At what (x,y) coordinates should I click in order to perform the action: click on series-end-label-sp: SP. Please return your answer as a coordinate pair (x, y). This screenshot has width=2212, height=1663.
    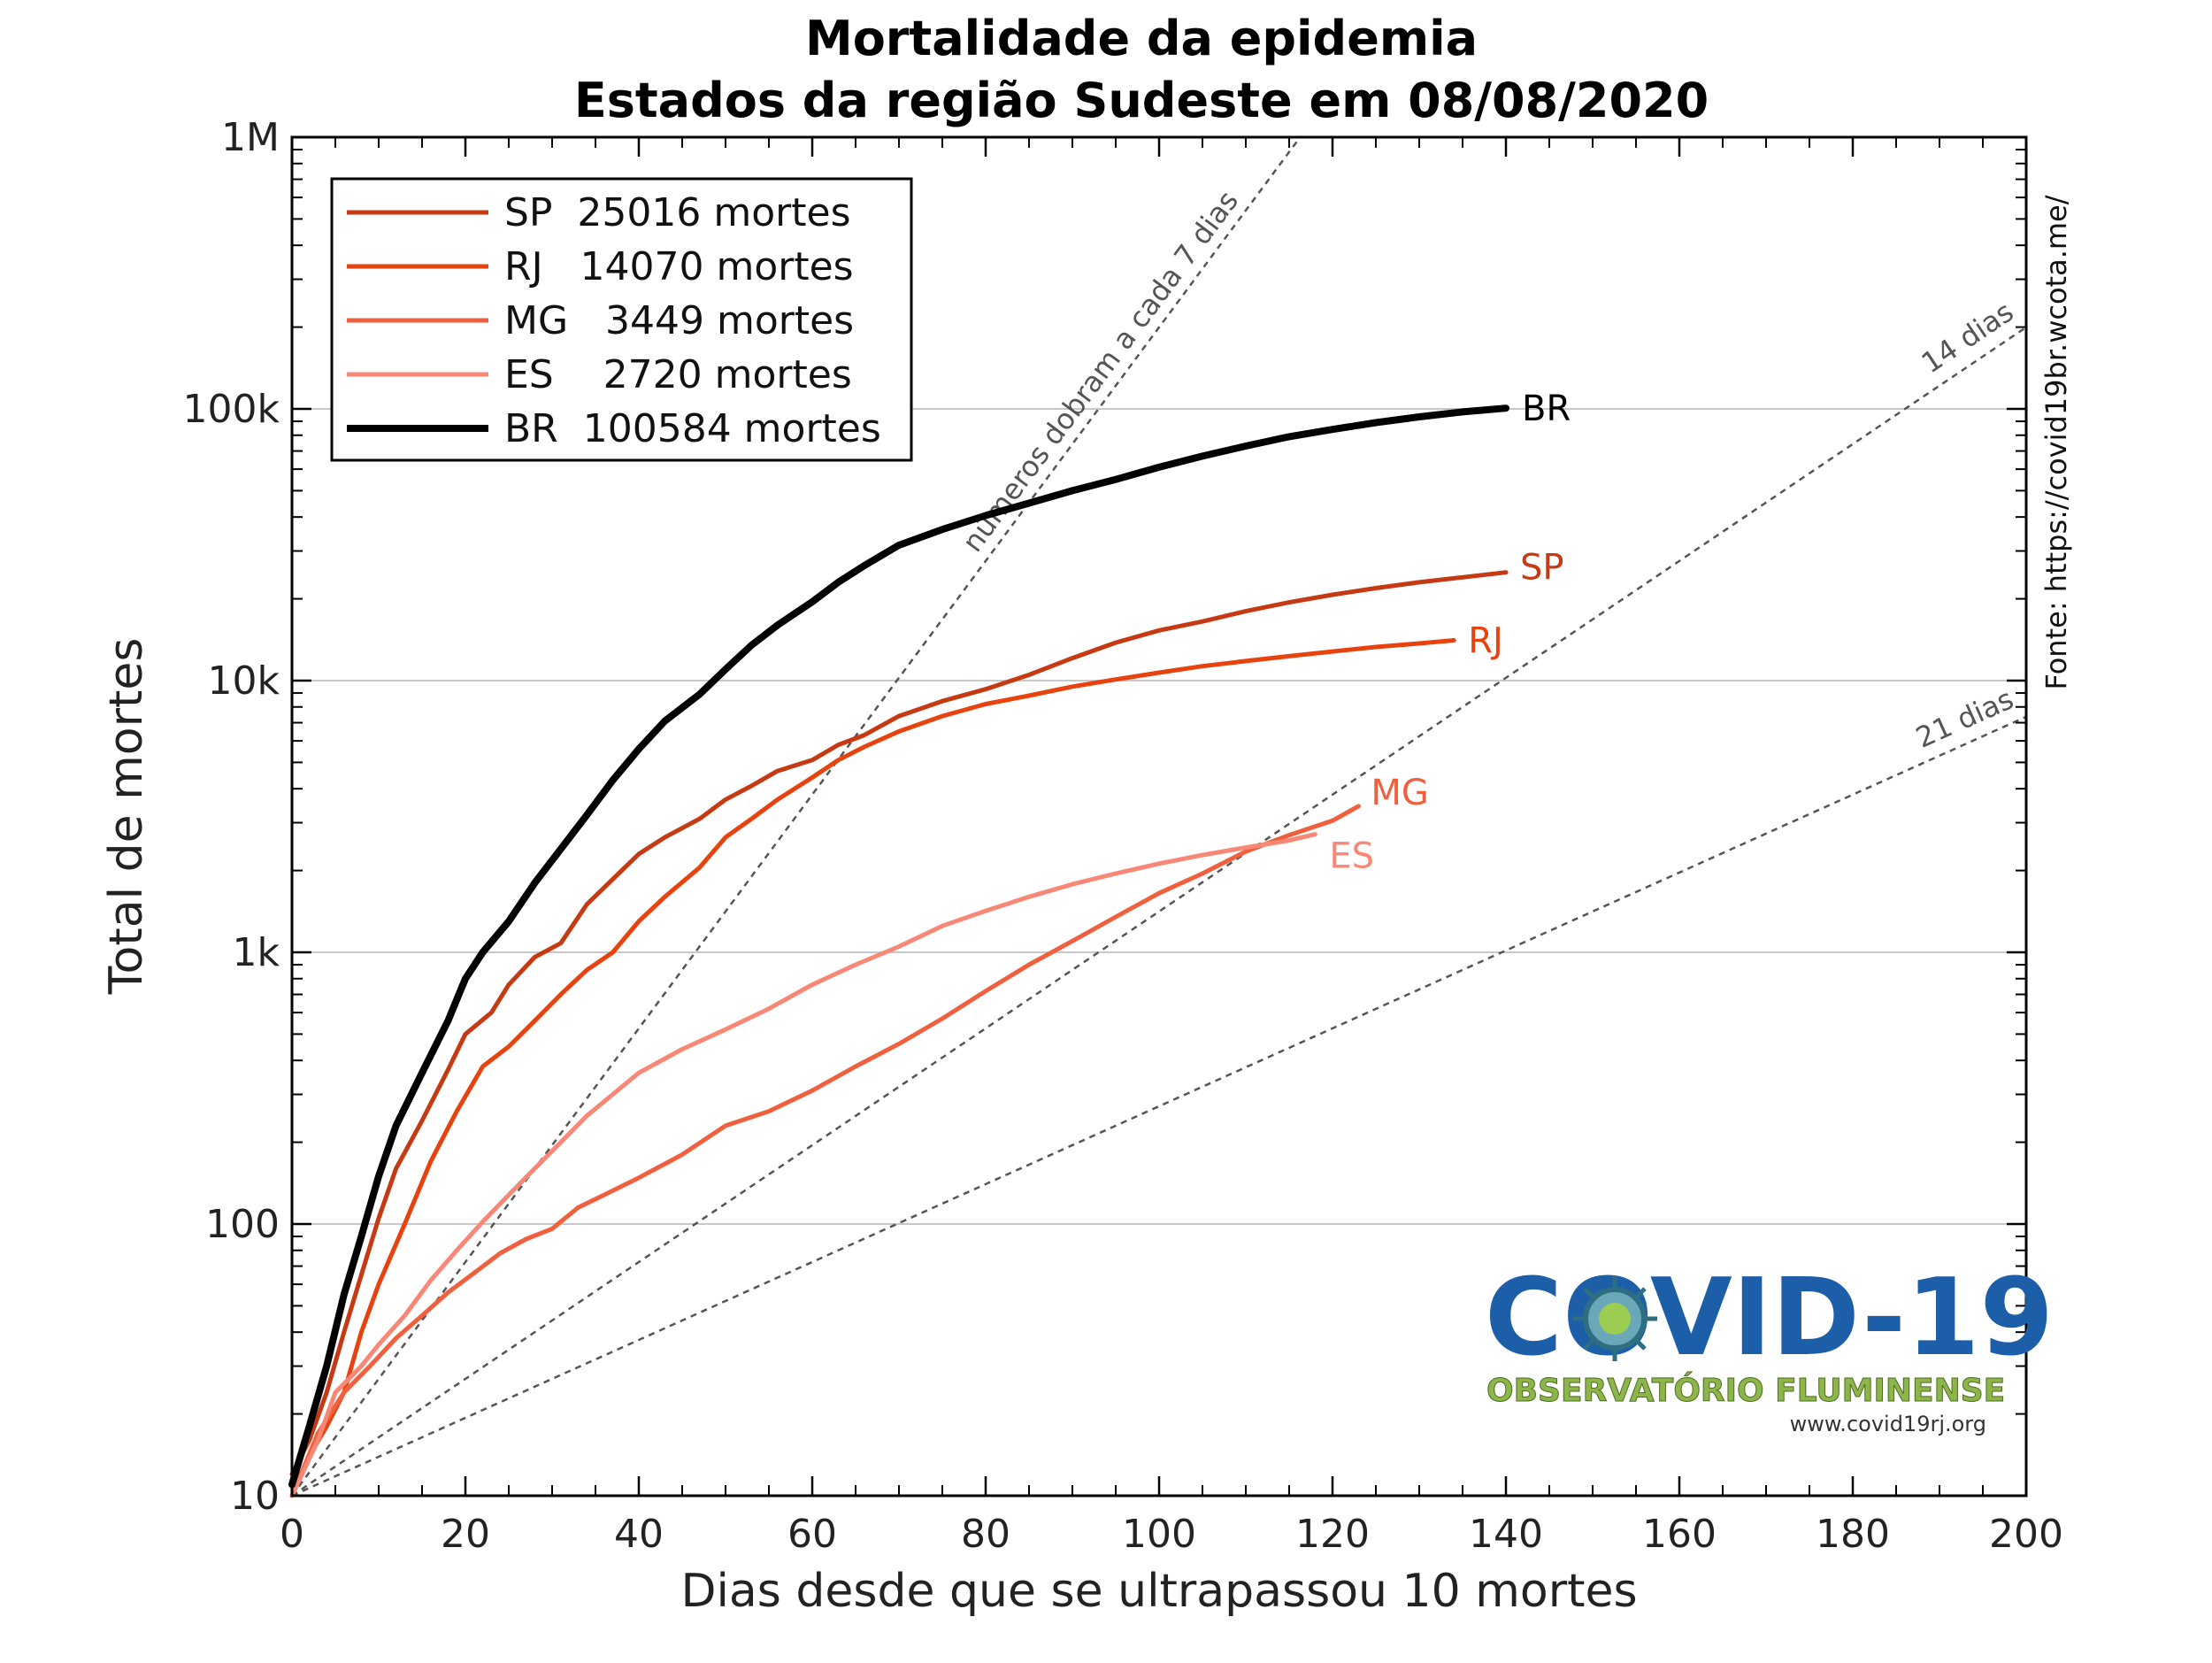
    Looking at the image, I should click on (1542, 569).